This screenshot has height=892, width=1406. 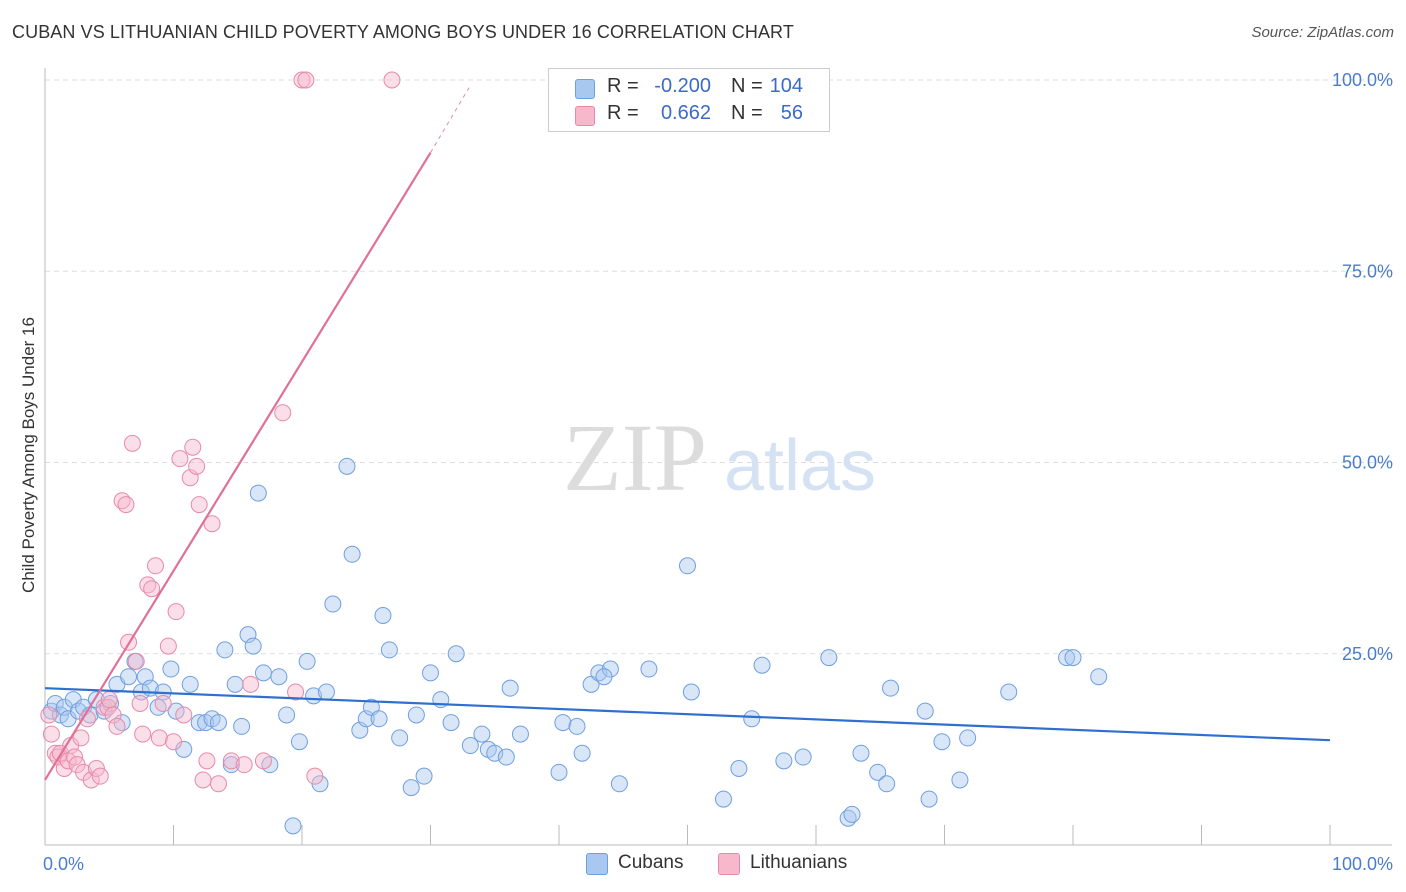 What do you see at coordinates (1367, 271) in the screenshot?
I see `y-tick-label: 75.0%` at bounding box center [1367, 271].